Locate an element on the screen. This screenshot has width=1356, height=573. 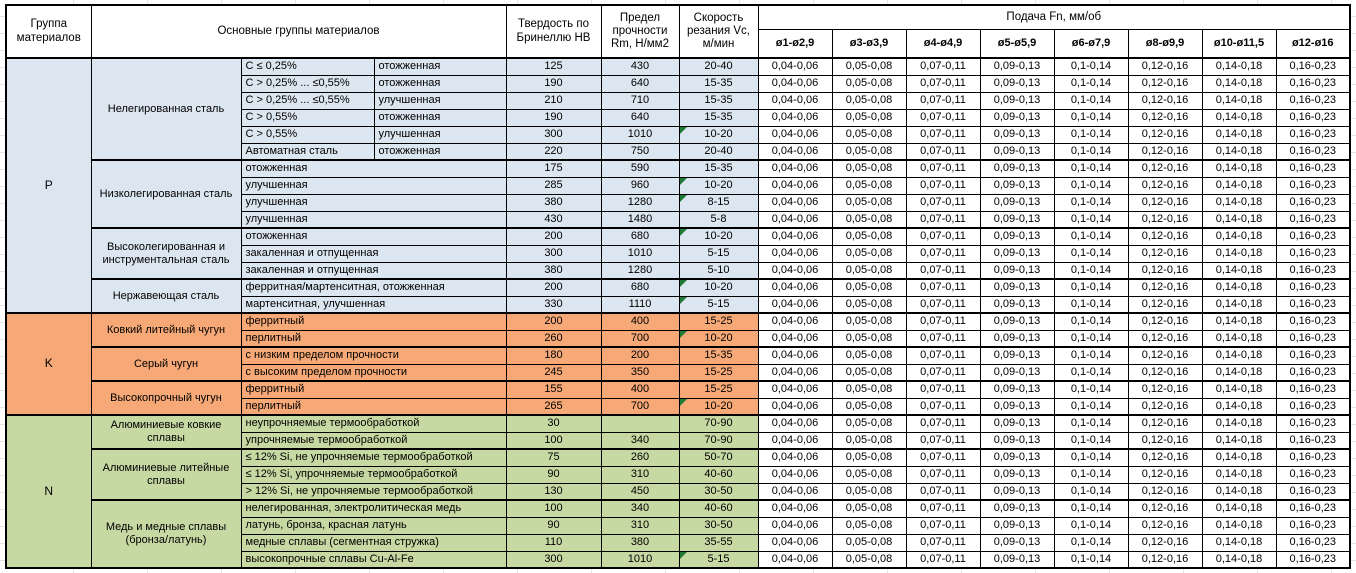
material-desc: улучшенная is located at coordinates (373, 185).